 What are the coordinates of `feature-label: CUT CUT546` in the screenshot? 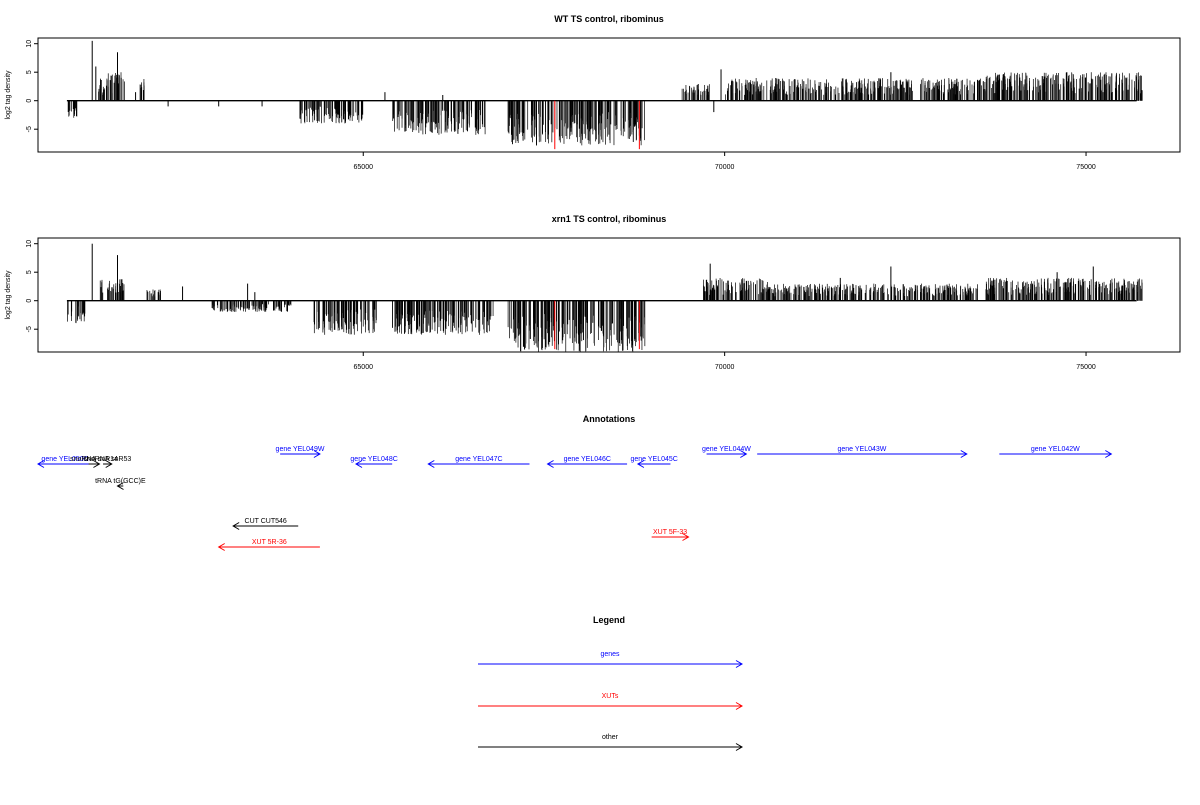 It's located at (266, 521).